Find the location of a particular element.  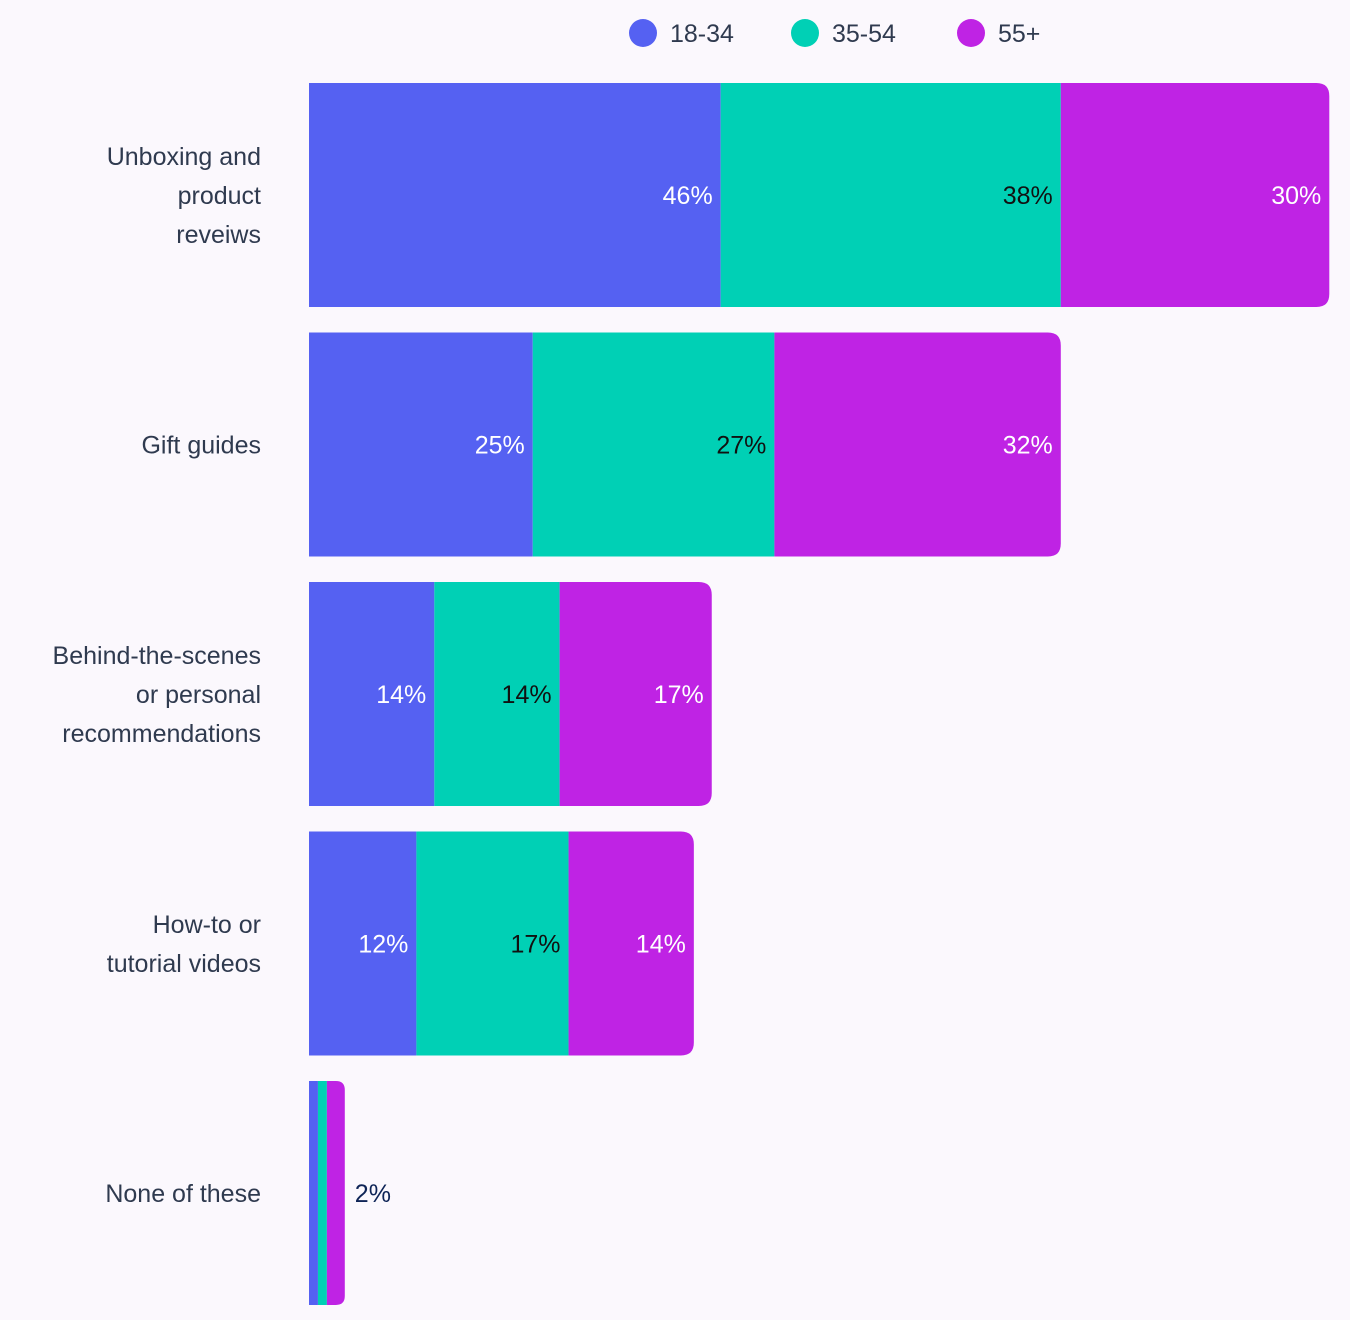

data-label: 27% is located at coordinates (741, 446).